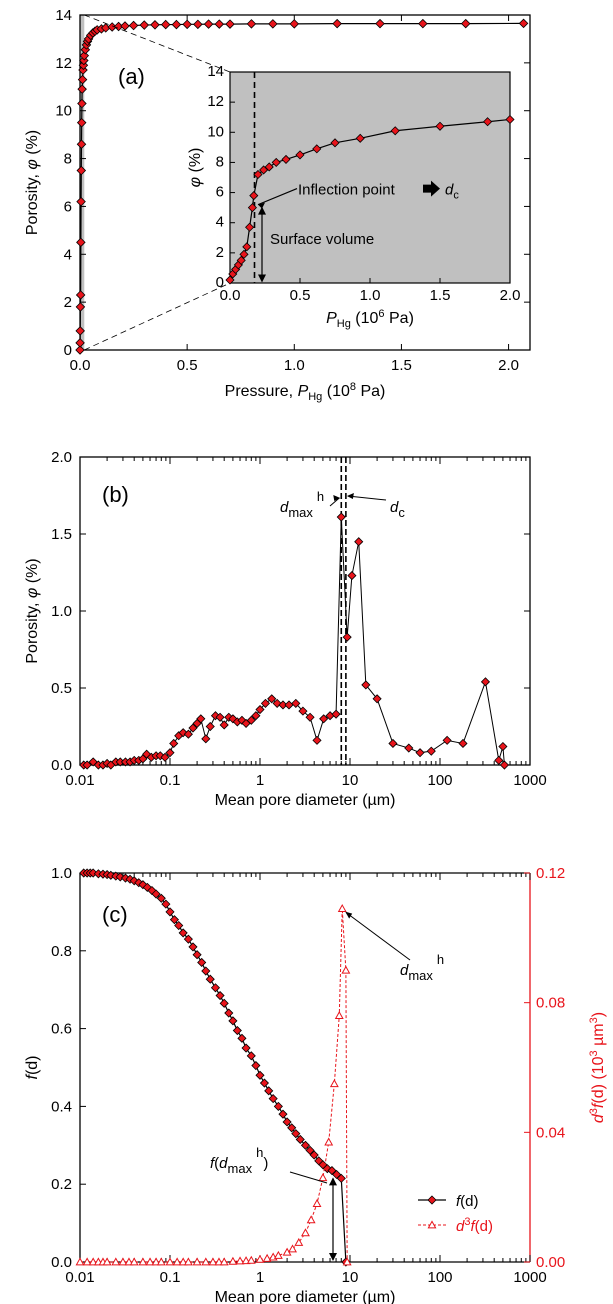 The width and height of the screenshot is (613, 1304). What do you see at coordinates (215, 131) in the screenshot?
I see `inset-y-tick-label: 10` at bounding box center [215, 131].